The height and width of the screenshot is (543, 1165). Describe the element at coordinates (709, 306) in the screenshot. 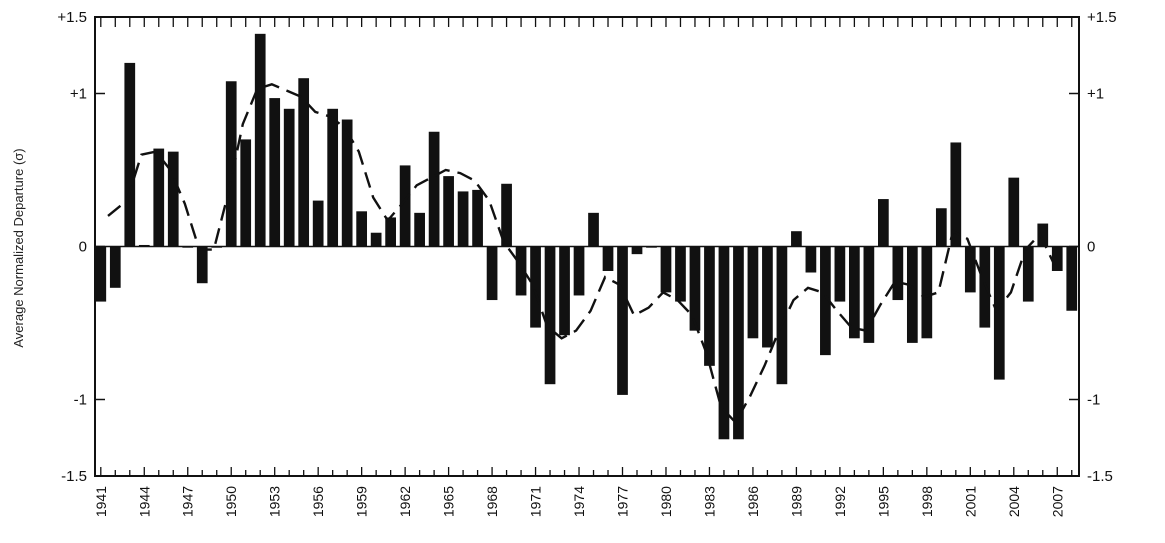

I see `bar-1983` at that location.